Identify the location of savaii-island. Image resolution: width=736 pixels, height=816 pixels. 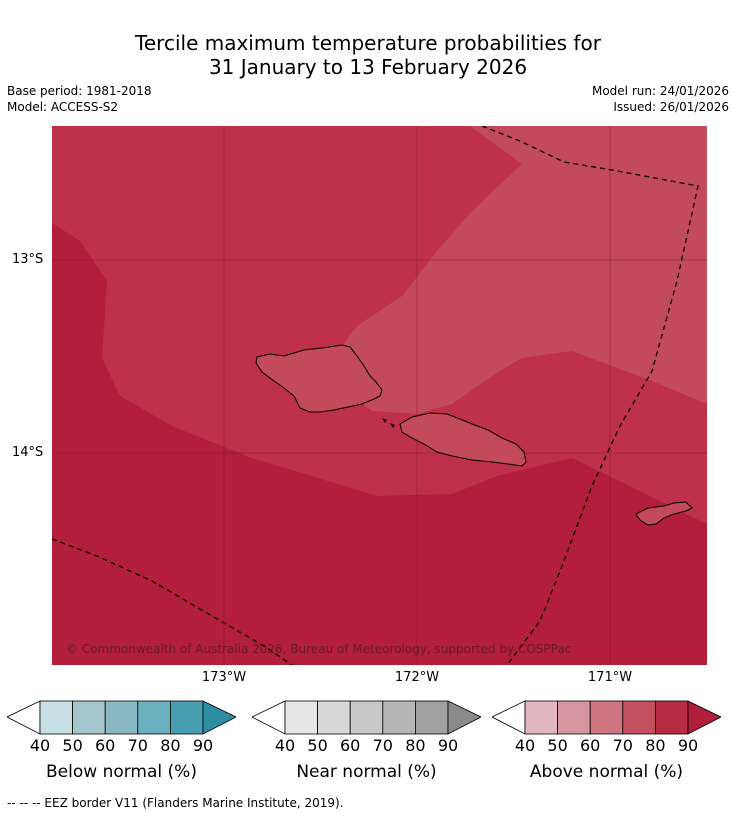
(319, 378).